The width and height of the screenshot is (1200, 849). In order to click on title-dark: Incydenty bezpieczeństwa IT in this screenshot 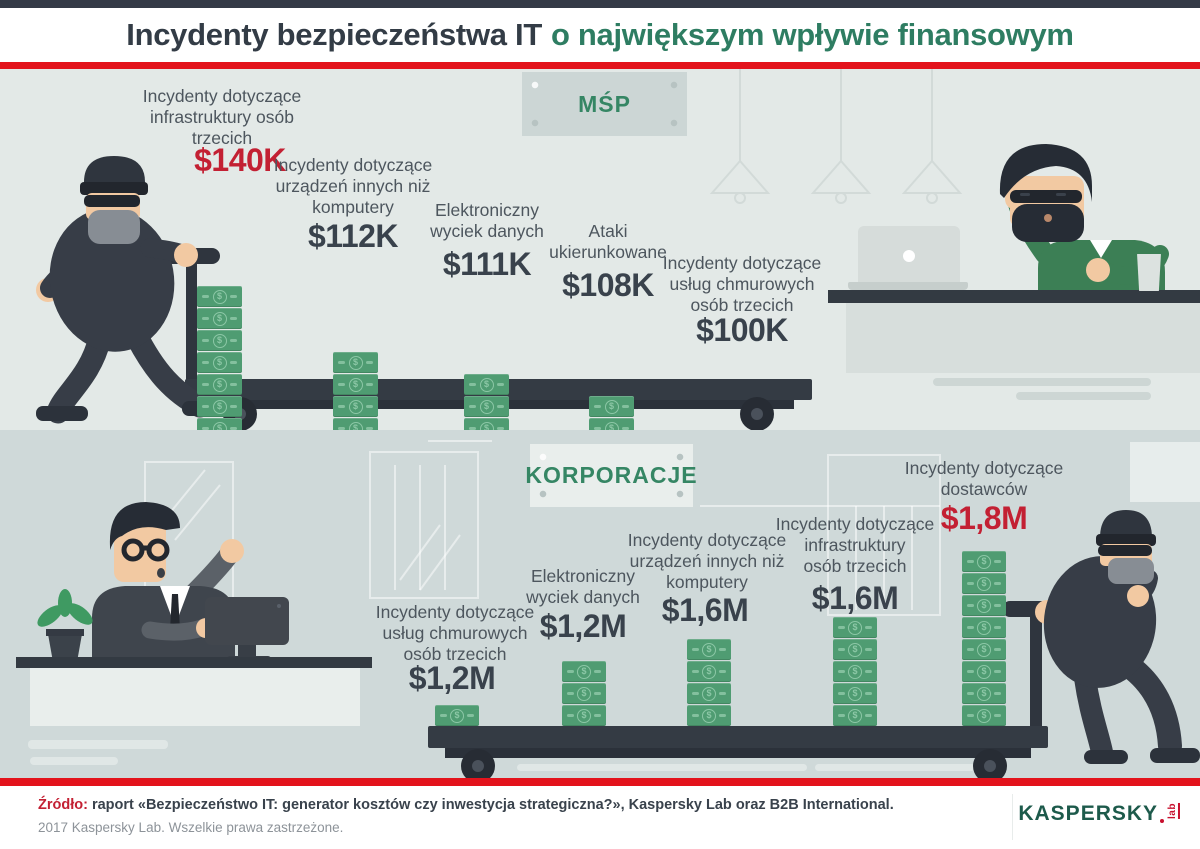, I will do `click(334, 34)`.